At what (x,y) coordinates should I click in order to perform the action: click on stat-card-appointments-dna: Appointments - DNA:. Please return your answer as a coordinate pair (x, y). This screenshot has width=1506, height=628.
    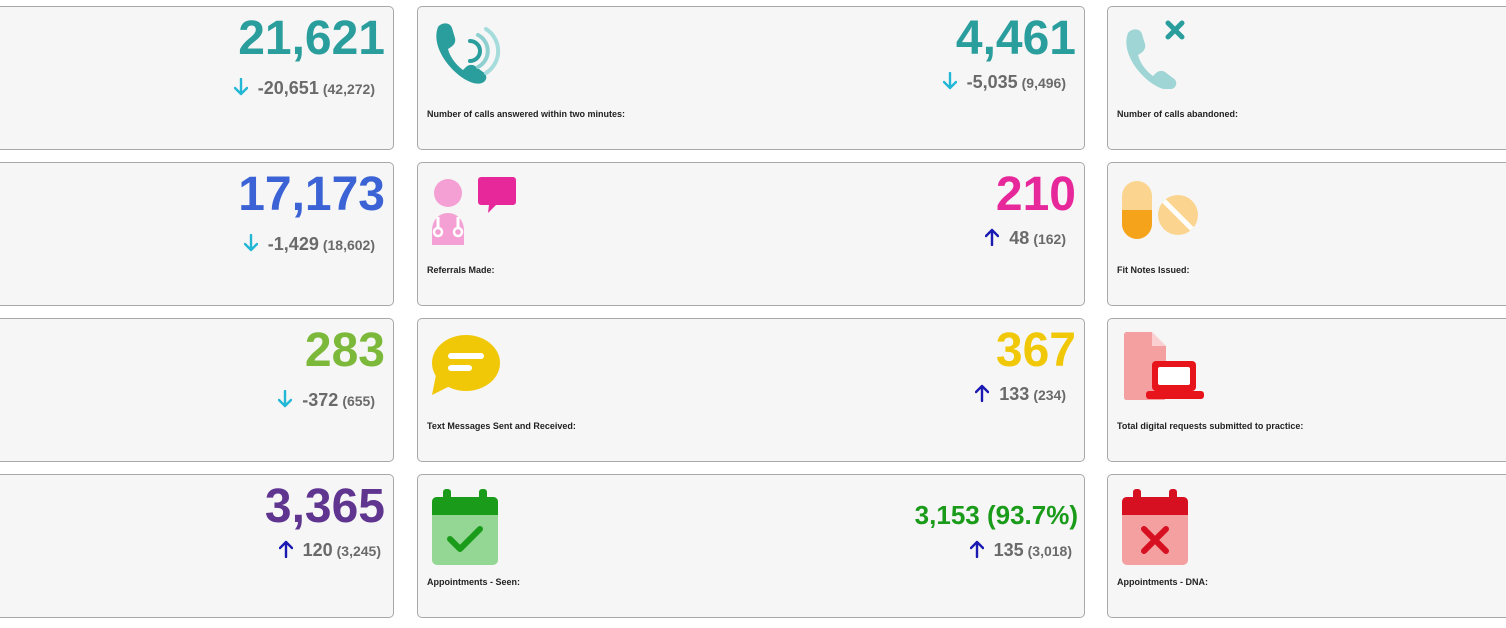
    Looking at the image, I should click on (1306, 546).